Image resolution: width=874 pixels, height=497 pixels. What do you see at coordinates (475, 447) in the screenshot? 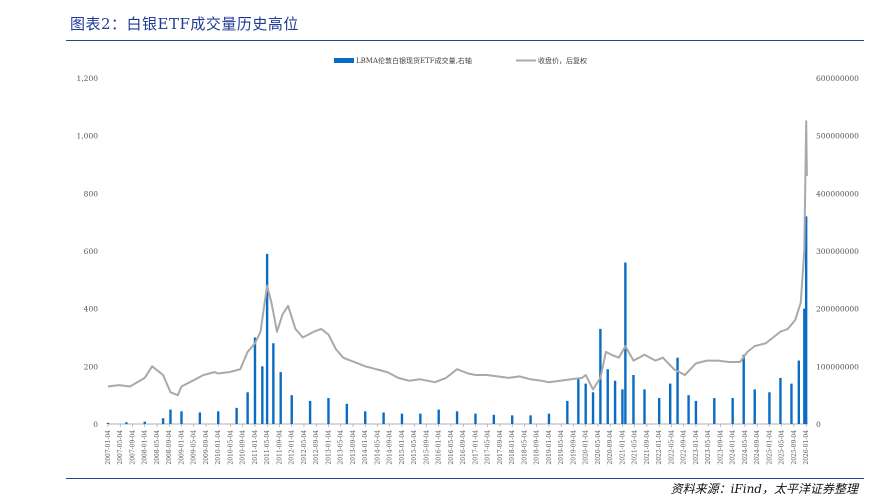
I see `x-tick-label: 2017-01-04` at bounding box center [475, 447].